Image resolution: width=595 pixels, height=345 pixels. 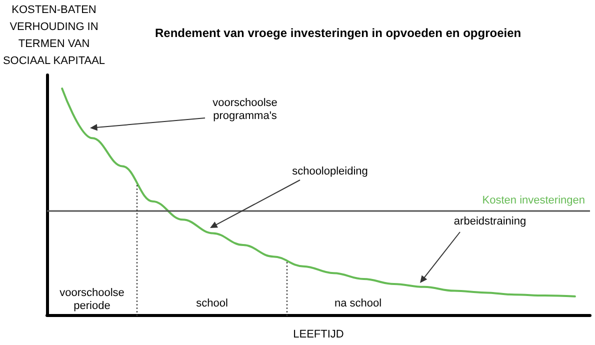 I want to click on annotation: school, so click(x=212, y=304).